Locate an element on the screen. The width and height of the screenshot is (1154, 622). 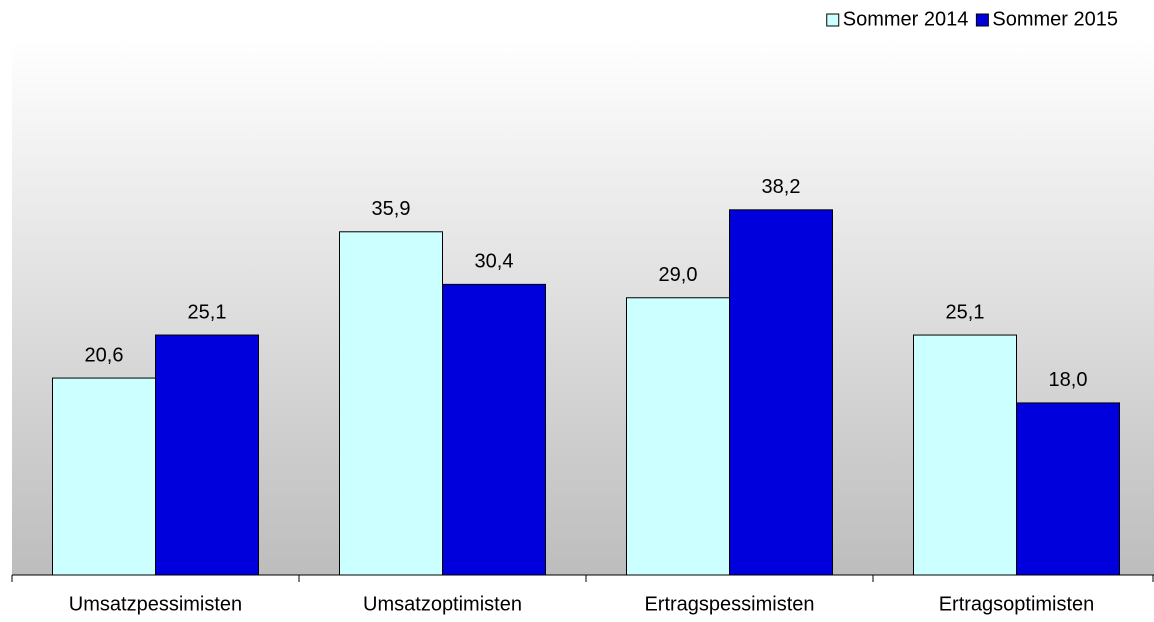
legend-label: Sommer 2014 is located at coordinates (906, 19).